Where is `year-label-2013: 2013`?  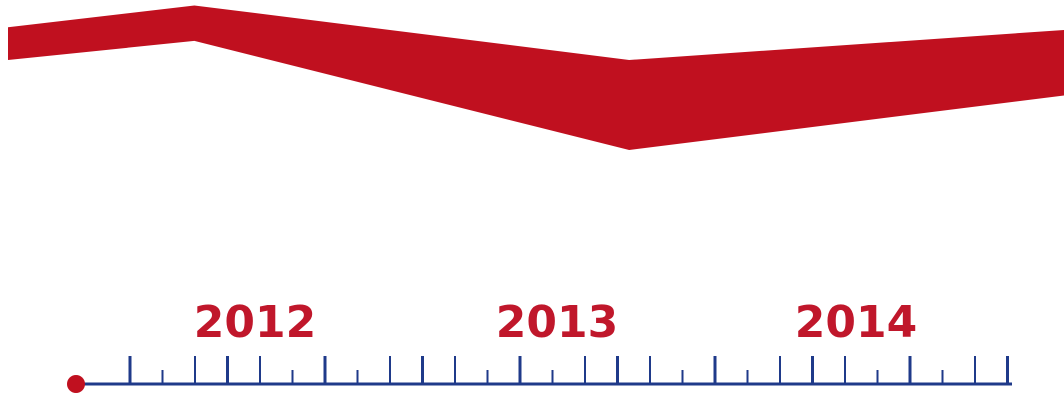 year-label-2013: 2013 is located at coordinates (557, 322).